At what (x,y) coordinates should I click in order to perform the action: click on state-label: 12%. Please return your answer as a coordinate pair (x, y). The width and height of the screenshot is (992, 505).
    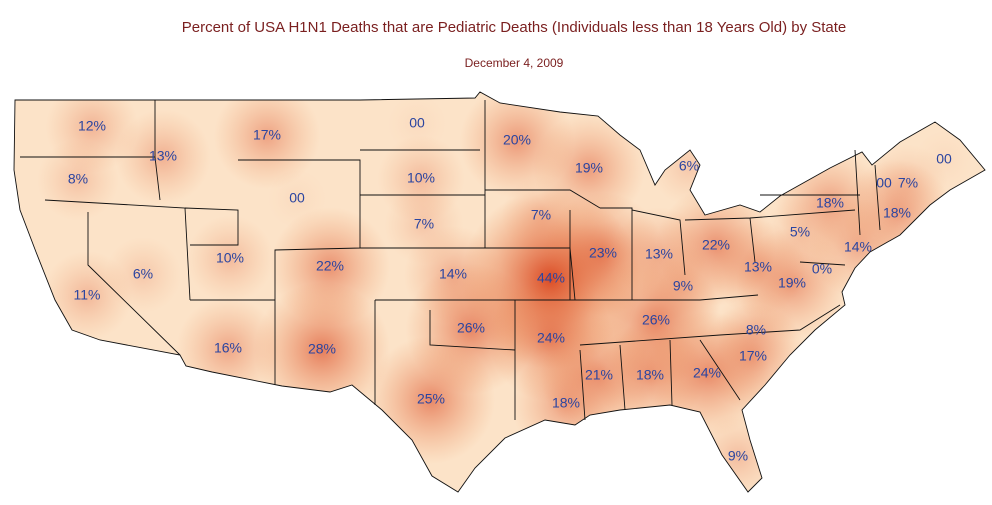
    Looking at the image, I should click on (92, 126).